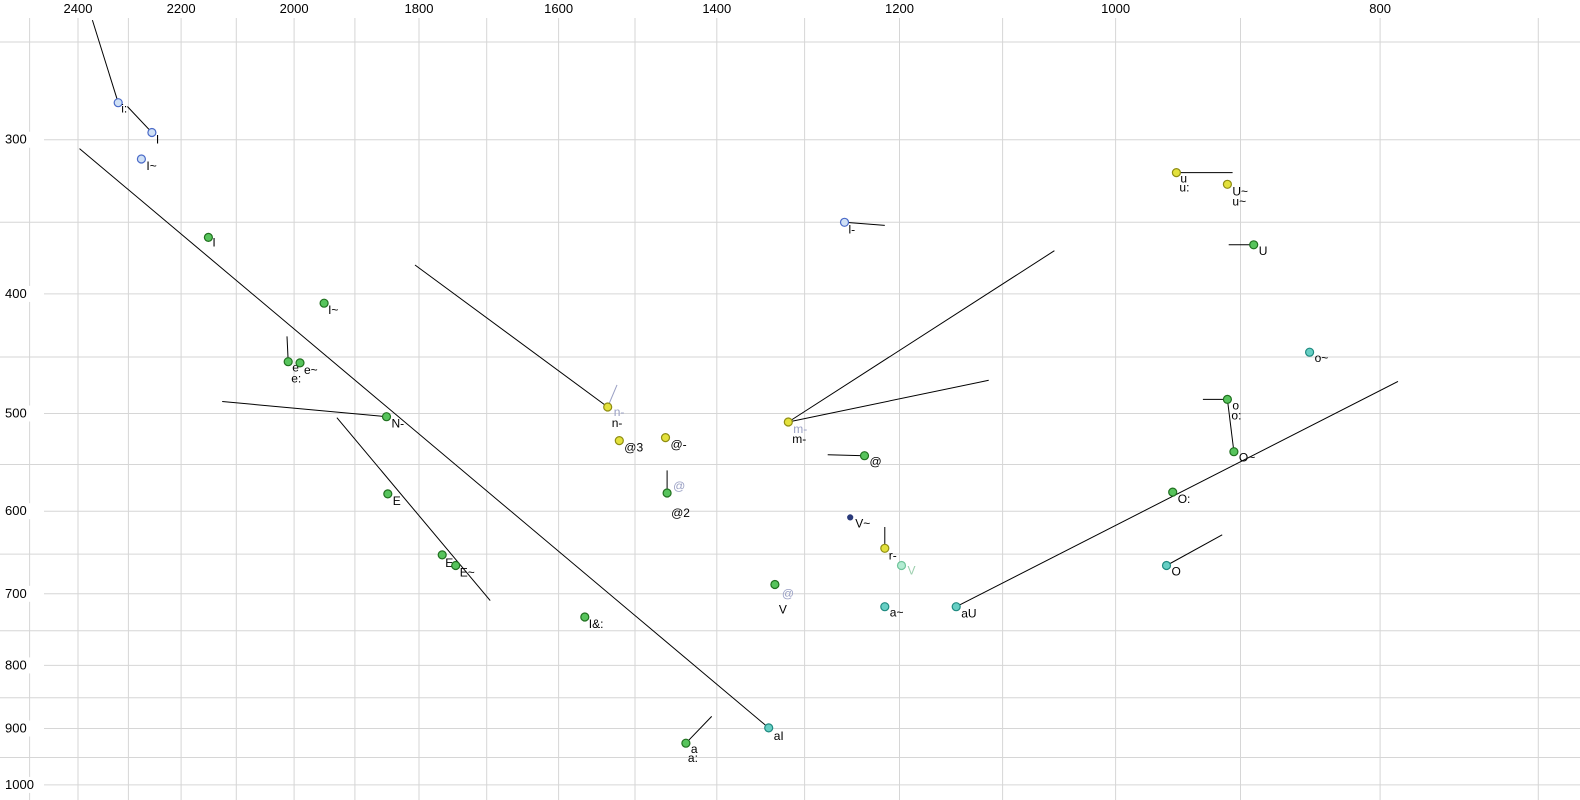  I want to click on vowel-label-e: e~, so click(311, 370).